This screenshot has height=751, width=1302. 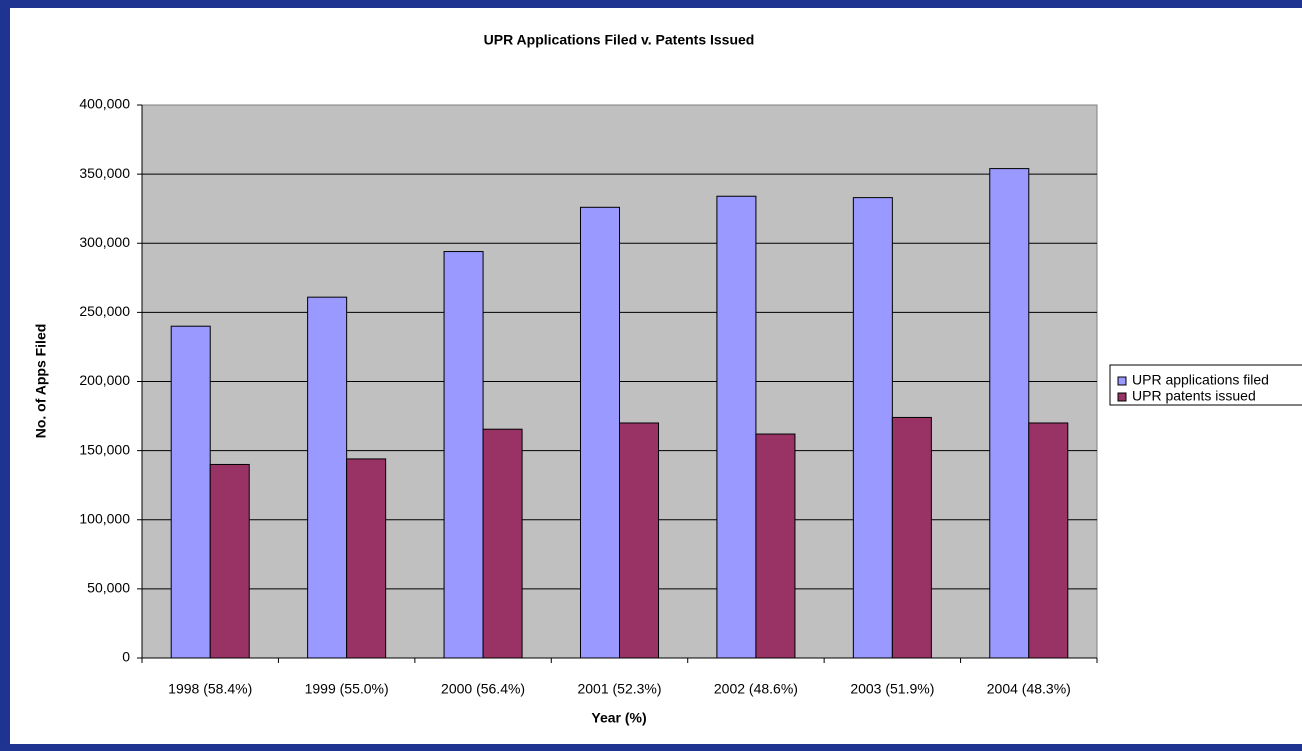 I want to click on legend-label: UPR patents issued, so click(x=1194, y=396).